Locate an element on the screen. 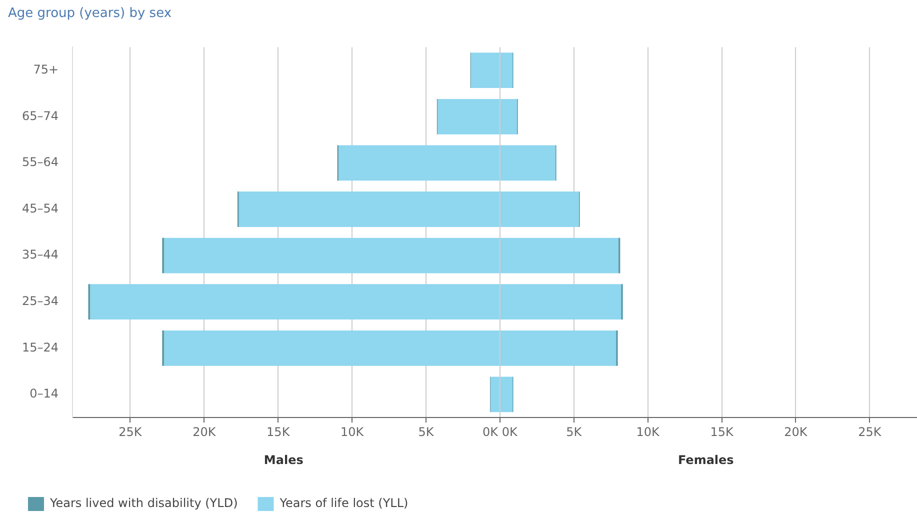 Image resolution: width=917 pixels, height=525 pixels. y-tick-label: 15–24 is located at coordinates (40, 347).